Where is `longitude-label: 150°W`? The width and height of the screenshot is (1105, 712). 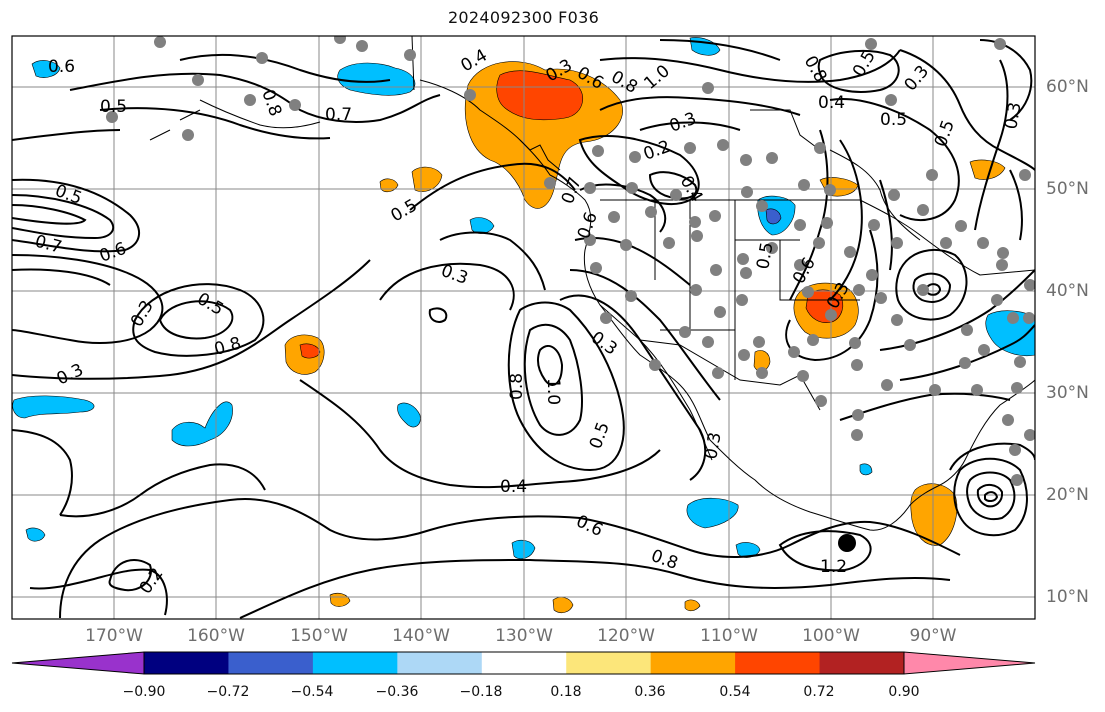 longitude-label: 150°W is located at coordinates (319, 636).